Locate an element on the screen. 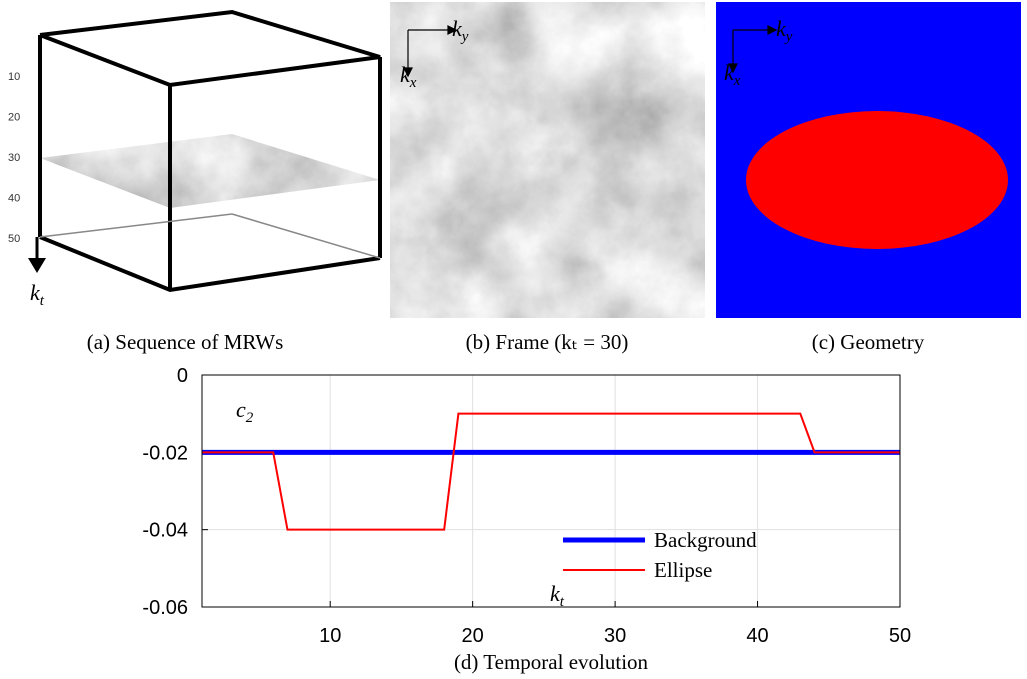  panel-a is located at coordinates (209, 151).